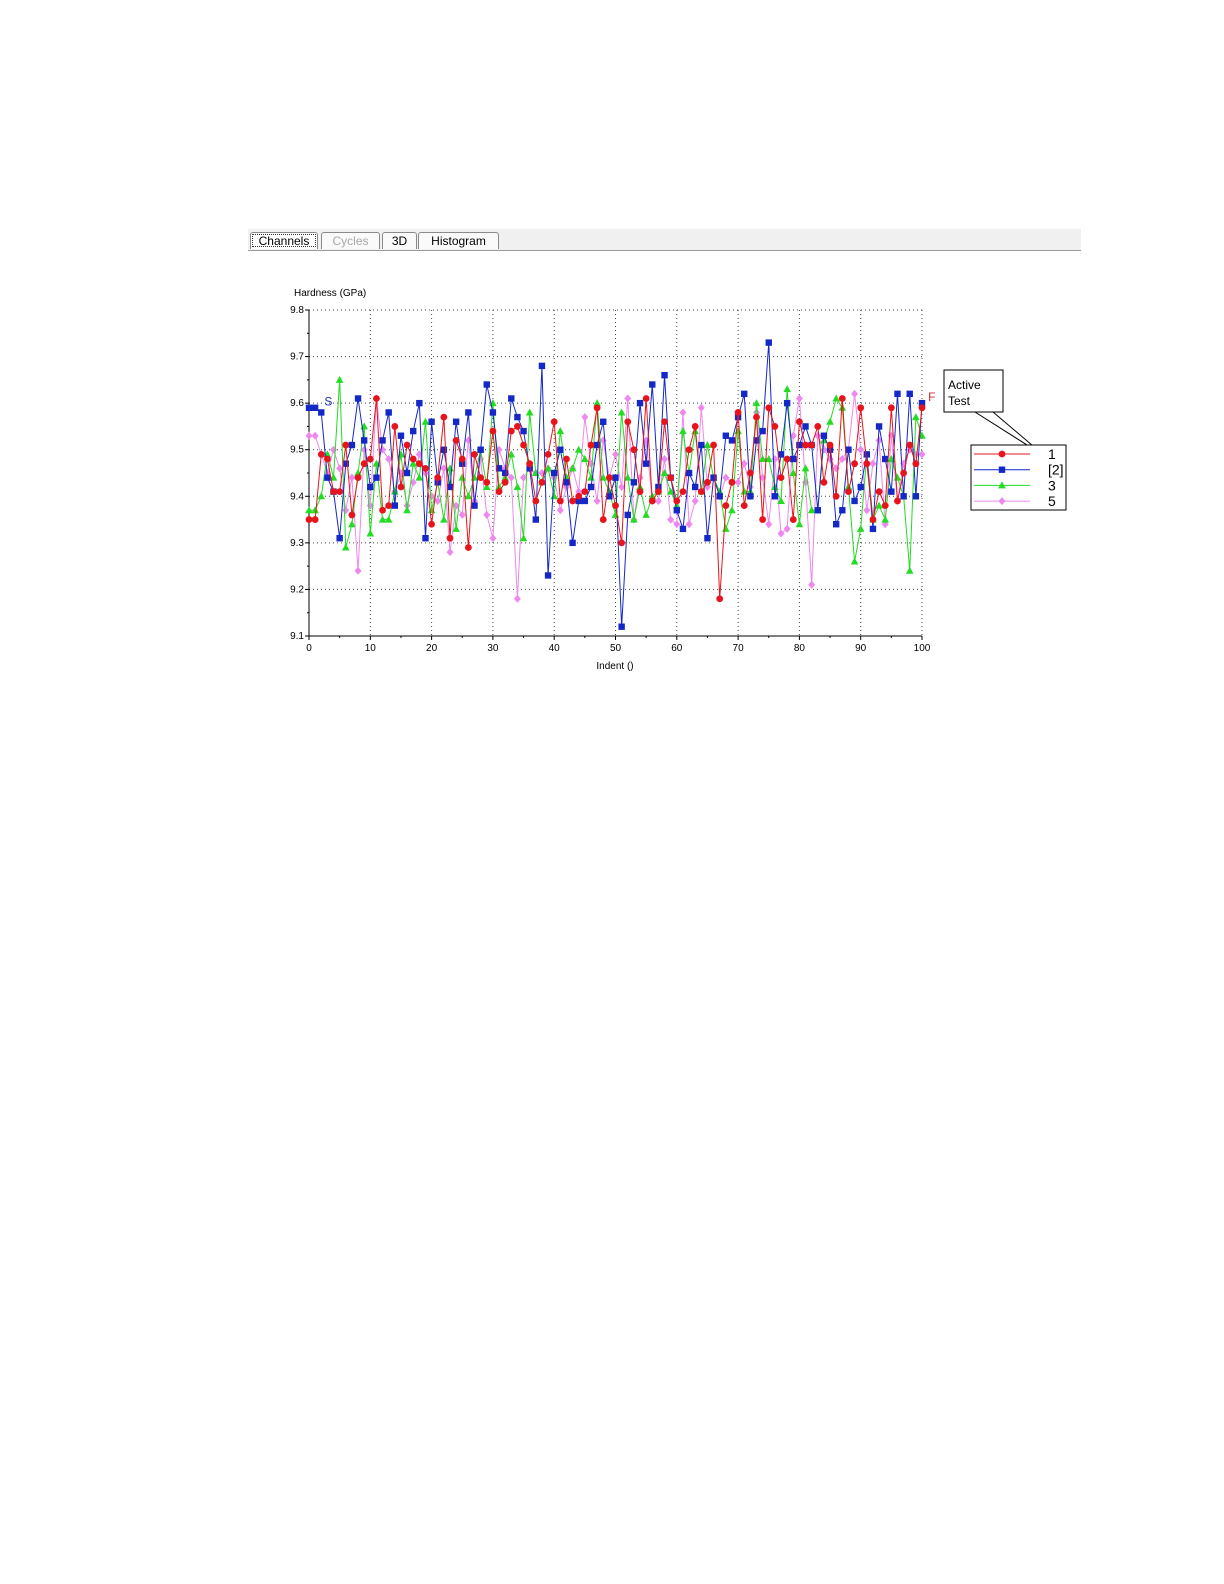 Image resolution: width=1224 pixels, height=1584 pixels. Describe the element at coordinates (739, 648) in the screenshot. I see `x-tick-label: 70` at that location.